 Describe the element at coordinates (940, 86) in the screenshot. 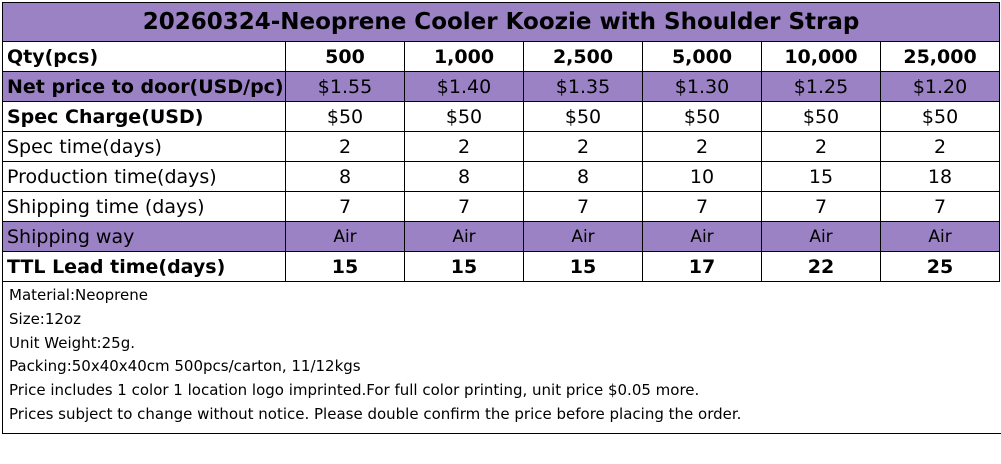

I see `price-cell: $1.20` at that location.